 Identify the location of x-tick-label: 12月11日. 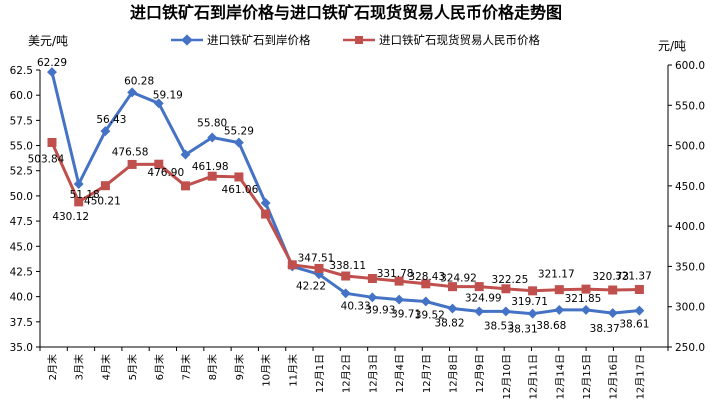
(534, 376).